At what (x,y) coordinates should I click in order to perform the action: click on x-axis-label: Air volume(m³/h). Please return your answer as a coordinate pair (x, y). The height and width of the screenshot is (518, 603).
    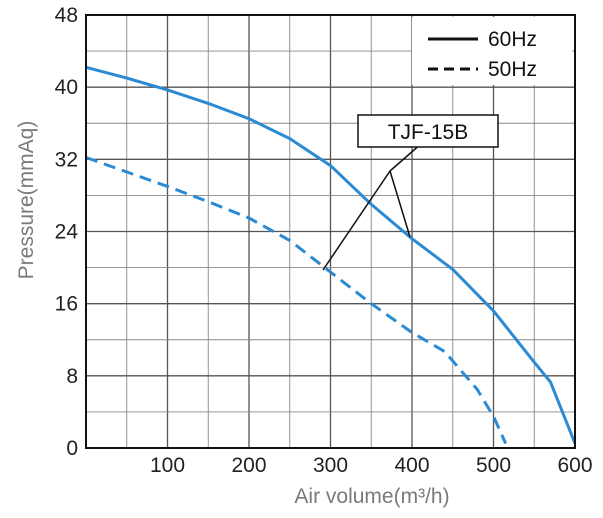
    Looking at the image, I should click on (371, 496).